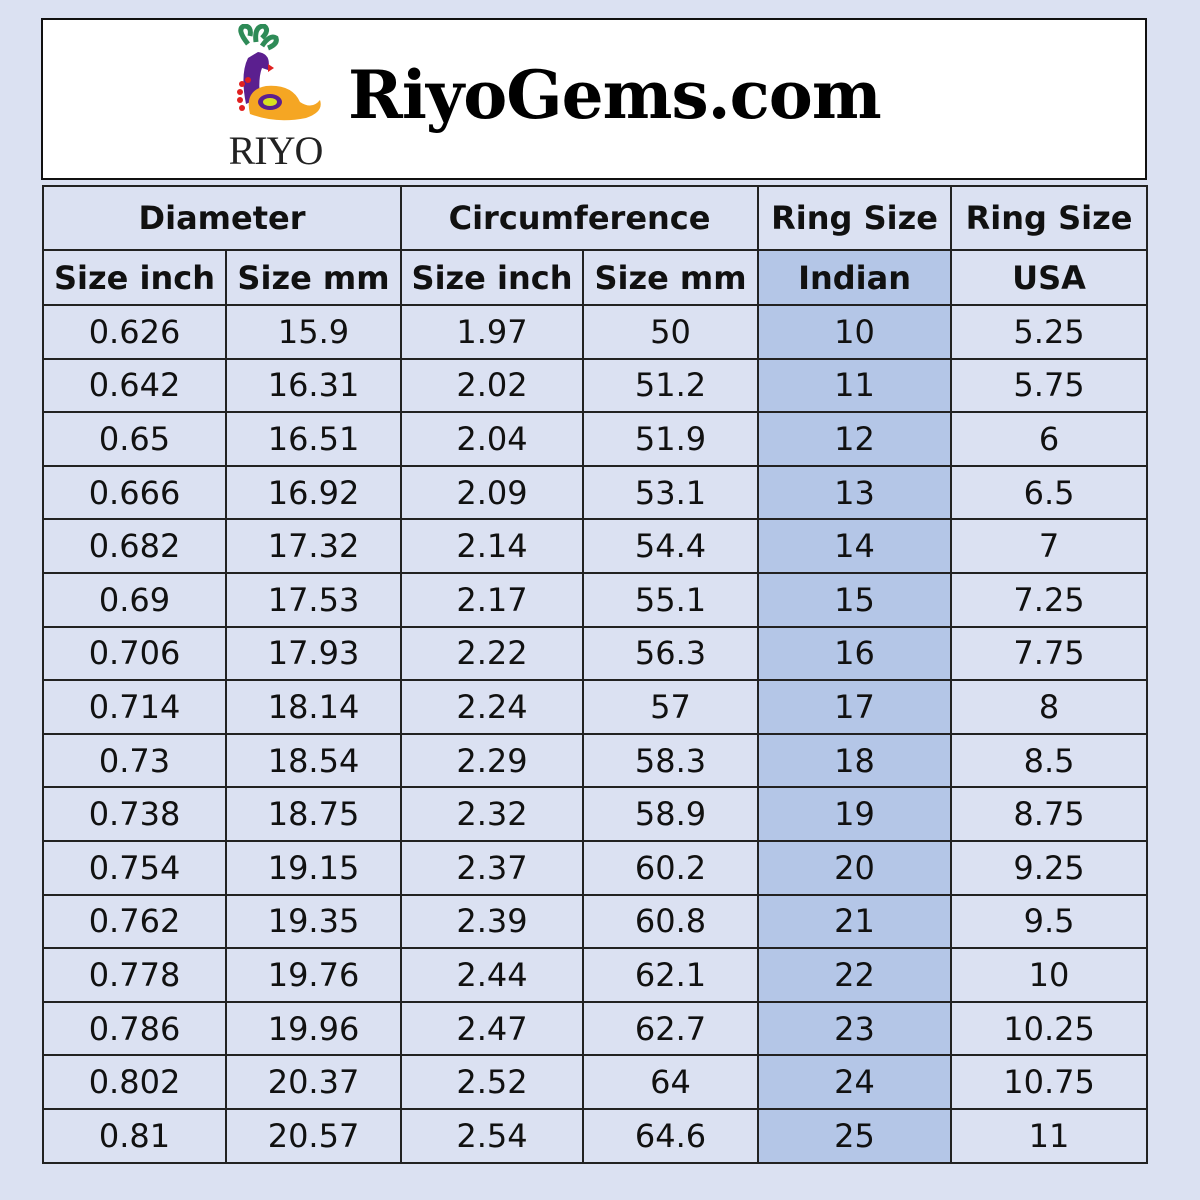  I want to click on cell-diameter-mm: 19.96, so click(313, 1028).